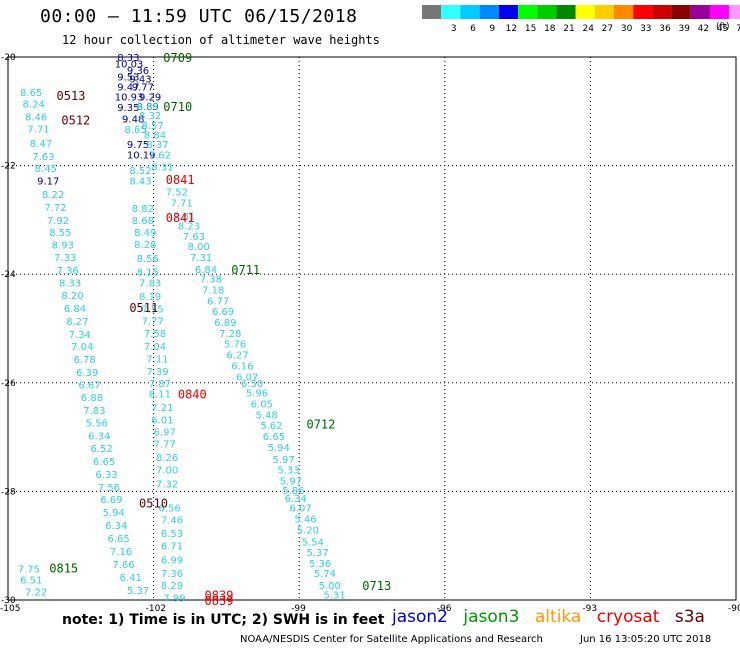 The width and height of the screenshot is (740, 650). I want to click on wave-height-value: 9.29, so click(150, 98).